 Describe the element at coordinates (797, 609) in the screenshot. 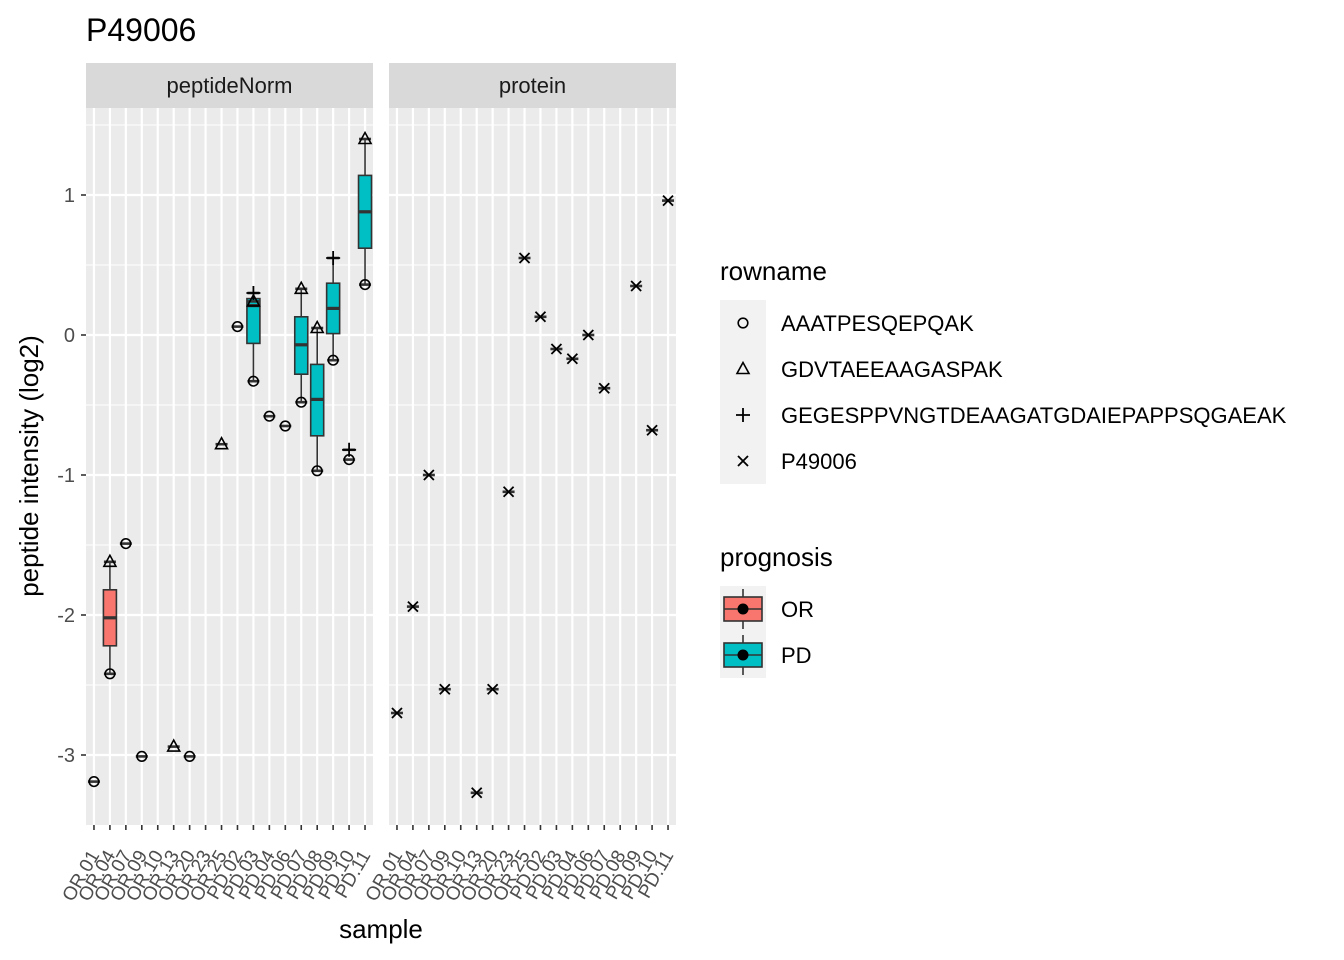

I see `legend-label-prognosis: OR` at that location.